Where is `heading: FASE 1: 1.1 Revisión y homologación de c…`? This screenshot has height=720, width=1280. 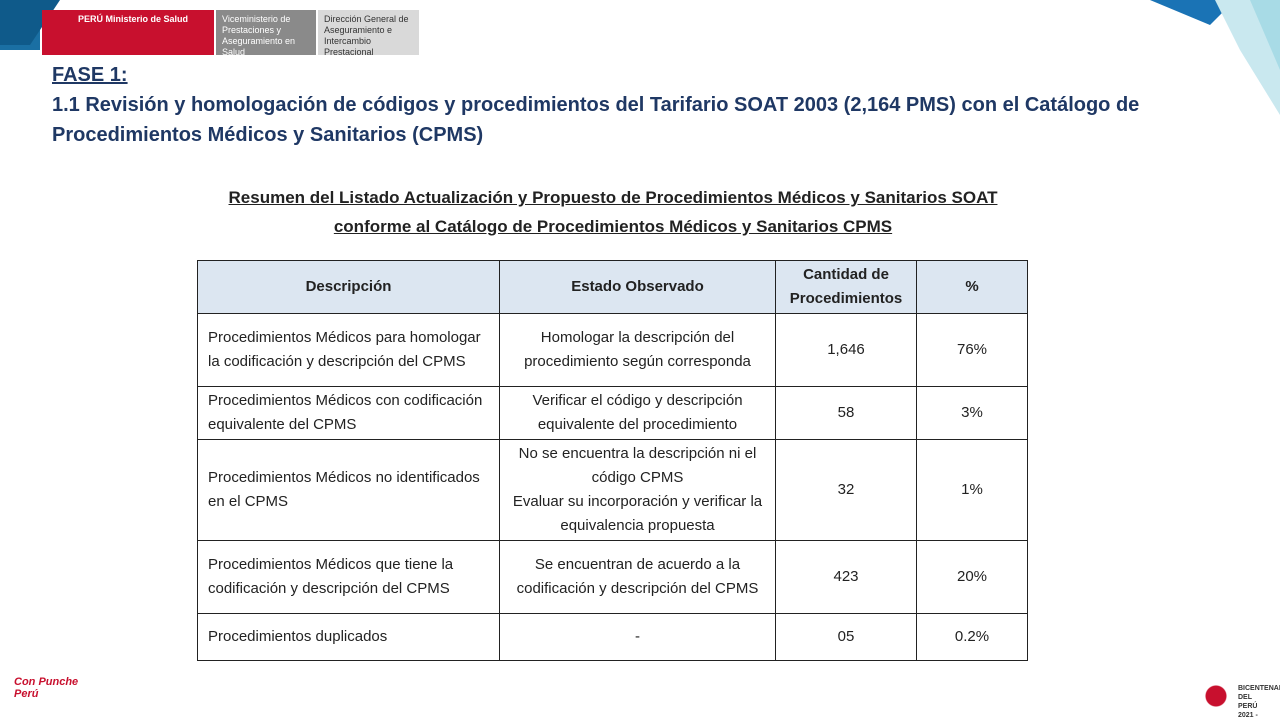
heading: FASE 1: 1.1 Revisión y homologación de c… is located at coordinates (647, 105).